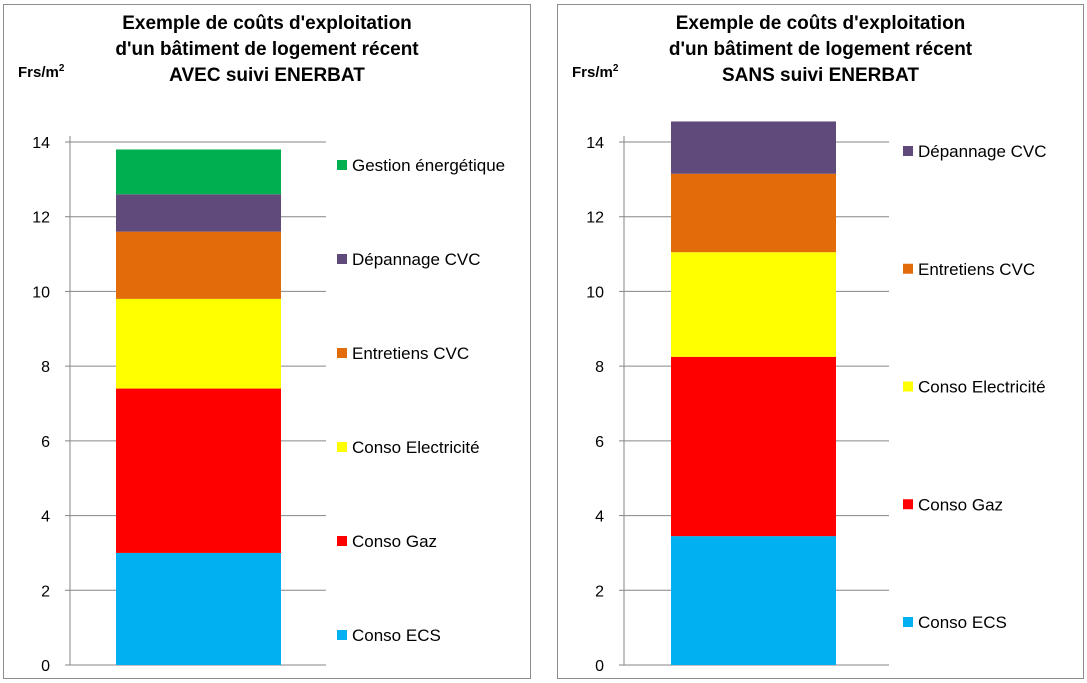 Image resolution: width=1087 pixels, height=683 pixels. Describe the element at coordinates (267, 75) in the screenshot. I see `chart-title-line-3: AVEC suivi ENERBAT` at that location.